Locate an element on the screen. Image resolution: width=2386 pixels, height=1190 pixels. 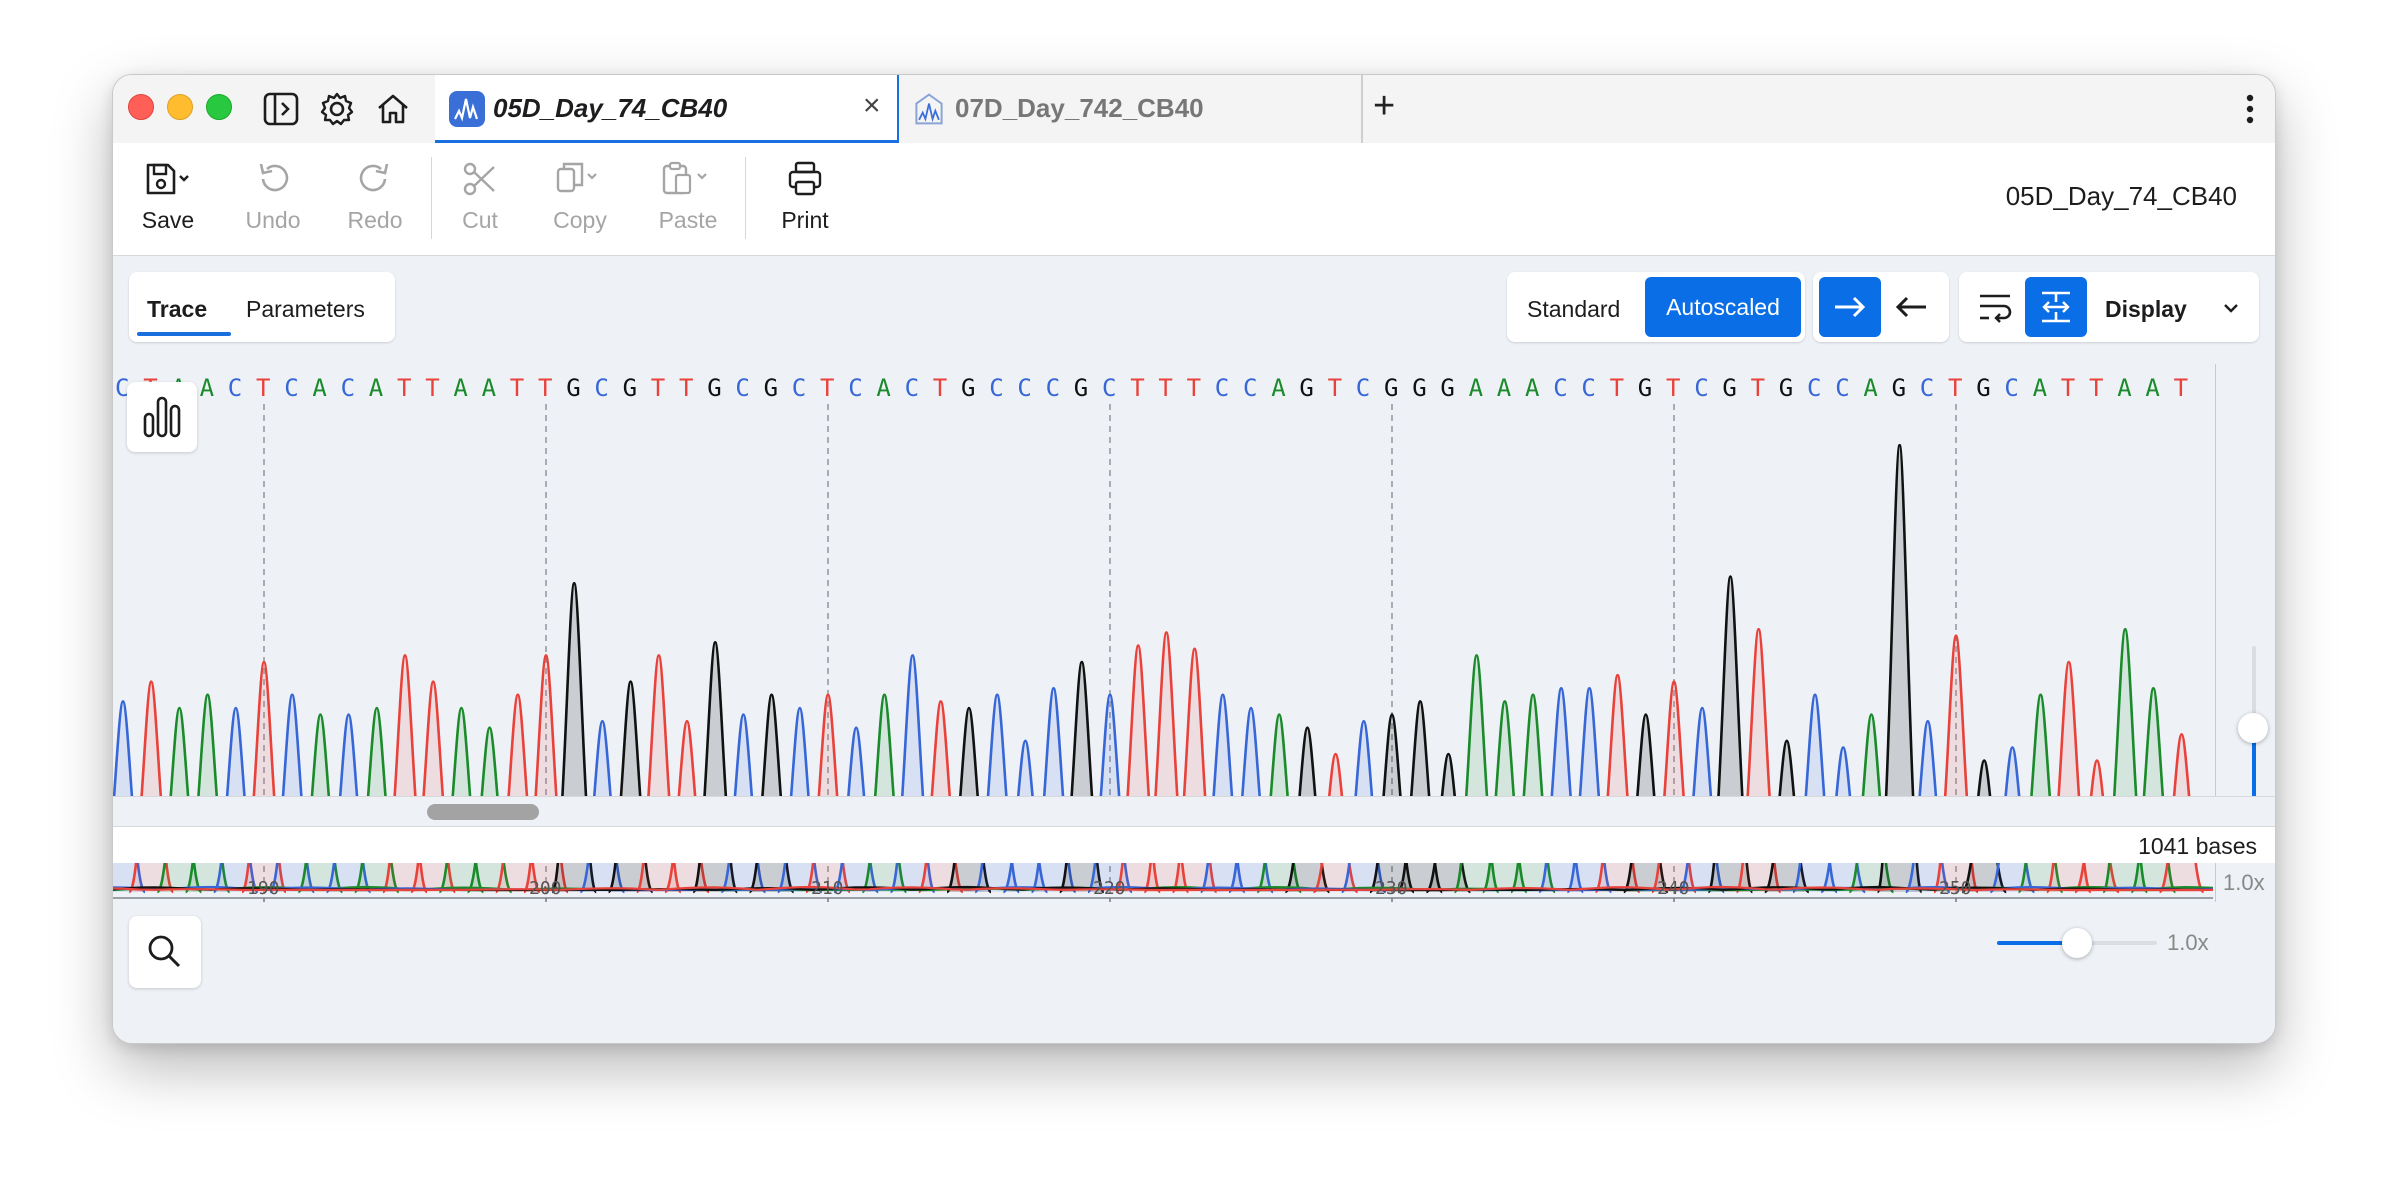
paste-button: Paste is located at coordinates (688, 199).